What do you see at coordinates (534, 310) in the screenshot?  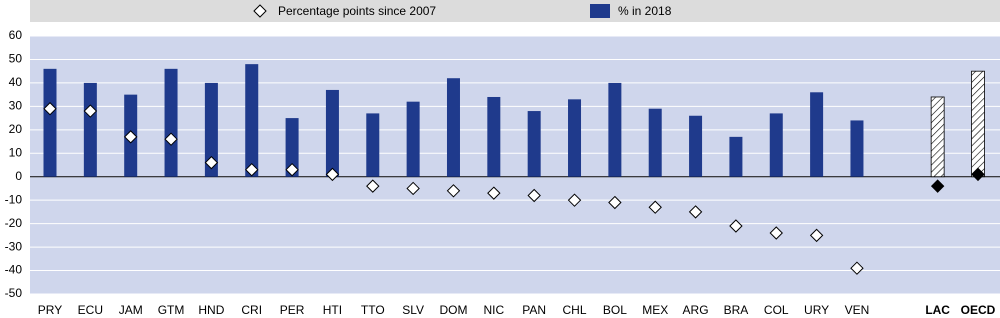 I see `x-tick-label: PAN` at bounding box center [534, 310].